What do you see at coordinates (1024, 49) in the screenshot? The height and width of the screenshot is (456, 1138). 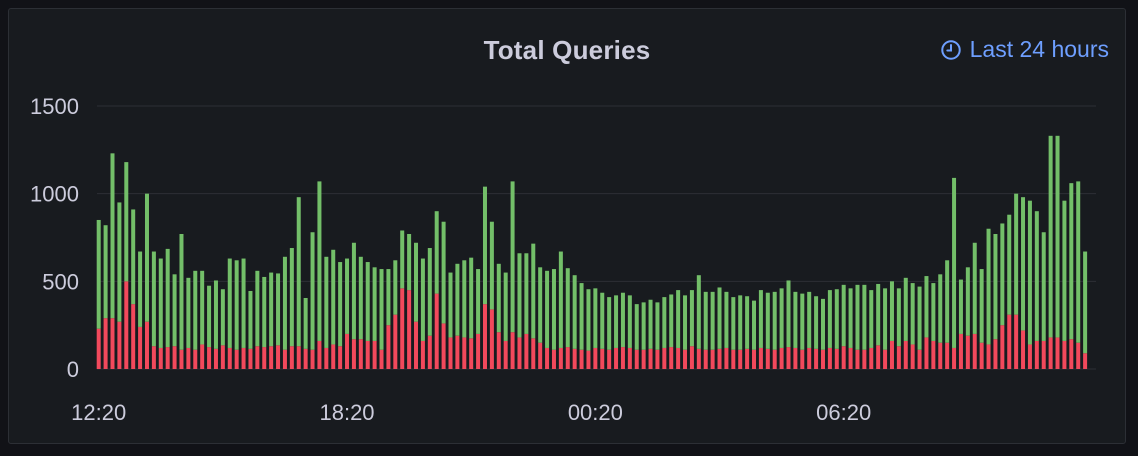 I see `time-range-picker: Last 24 hours` at bounding box center [1024, 49].